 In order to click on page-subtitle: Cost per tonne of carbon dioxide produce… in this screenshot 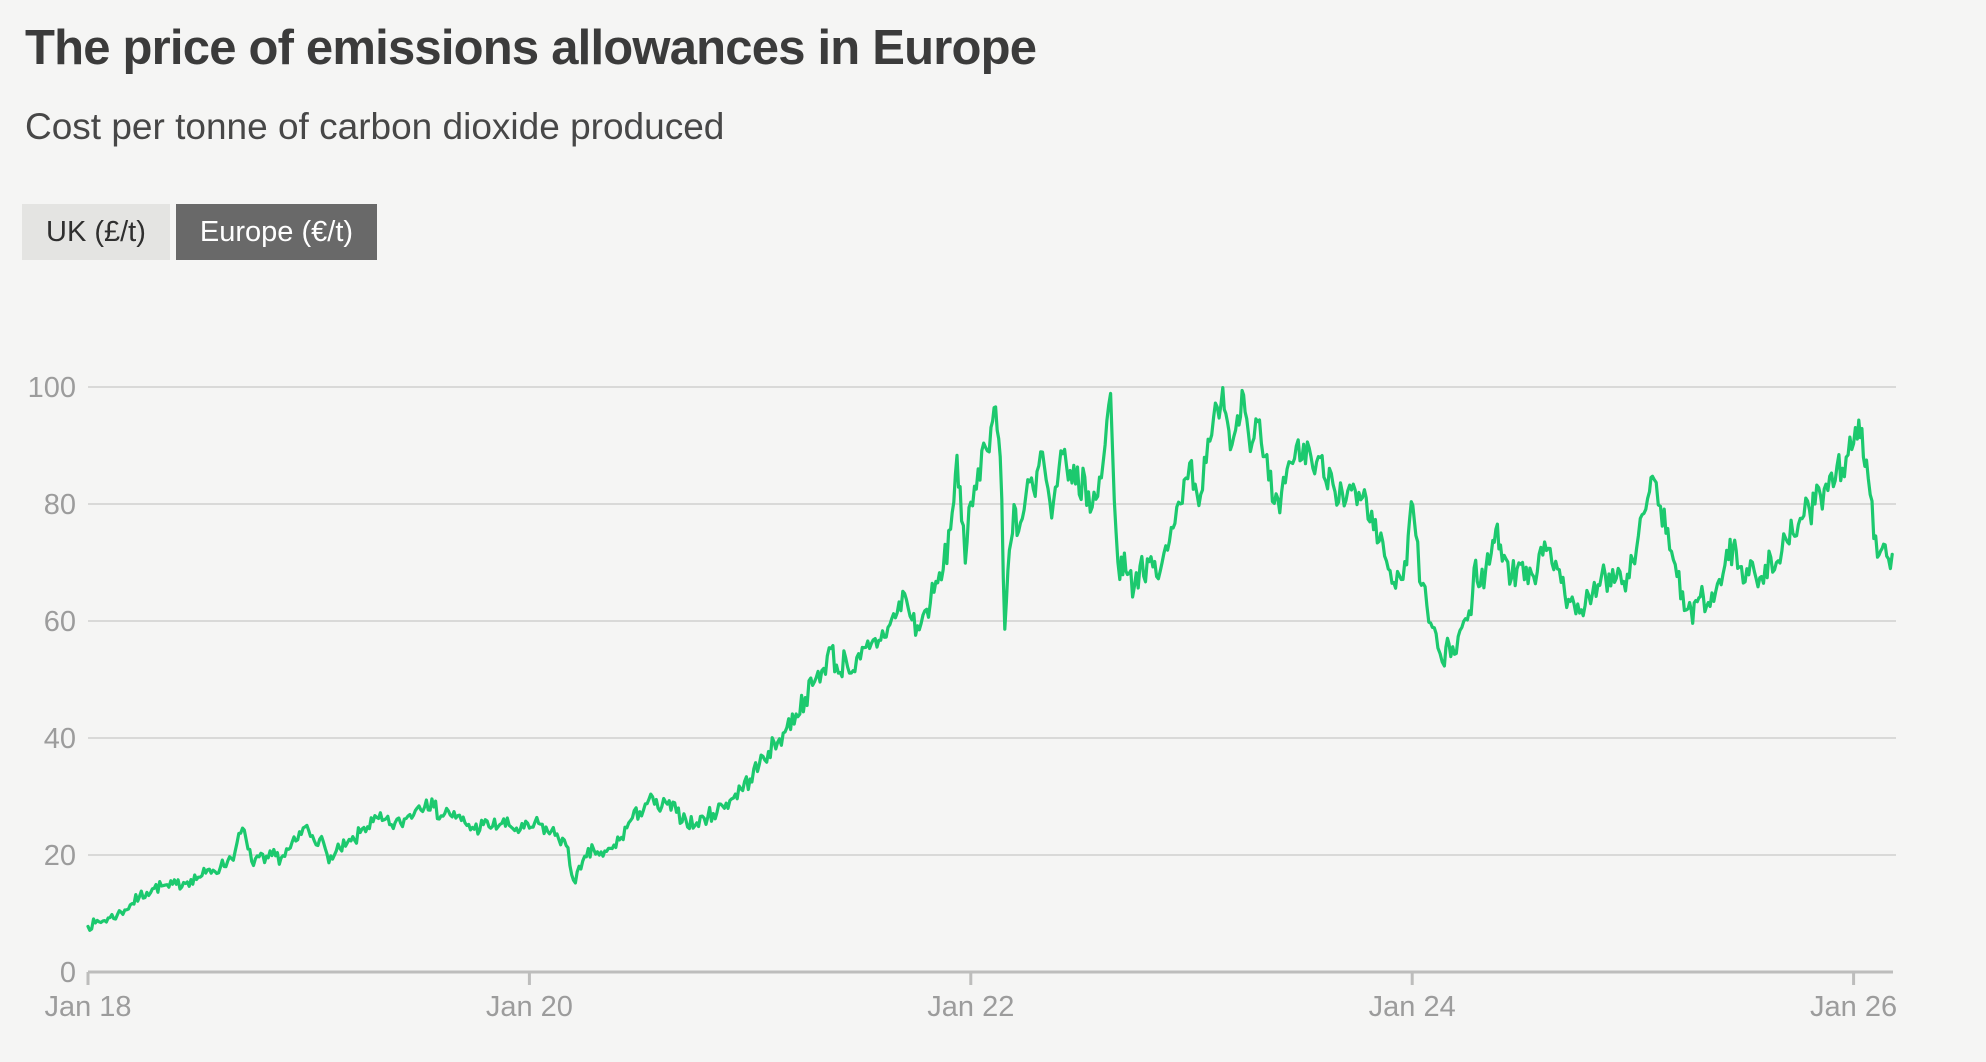, I will do `click(375, 126)`.